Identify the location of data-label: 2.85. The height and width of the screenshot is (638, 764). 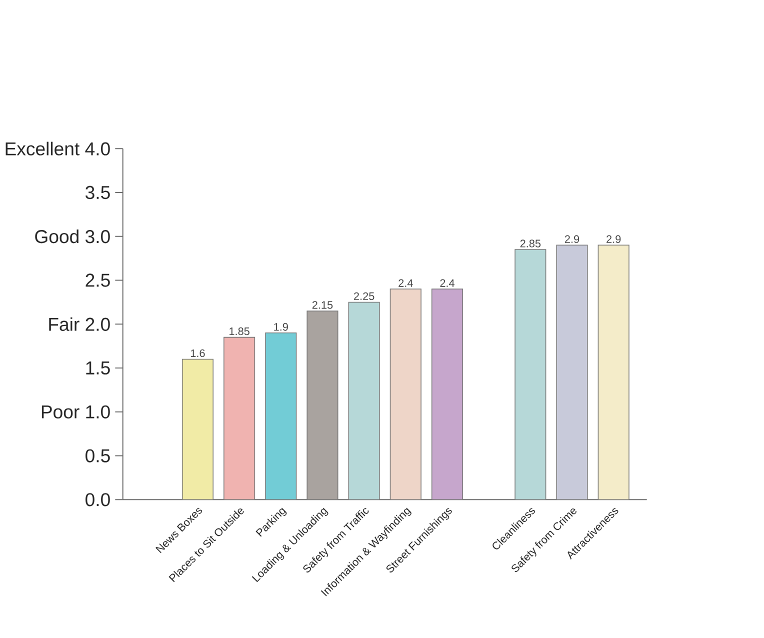
(530, 244).